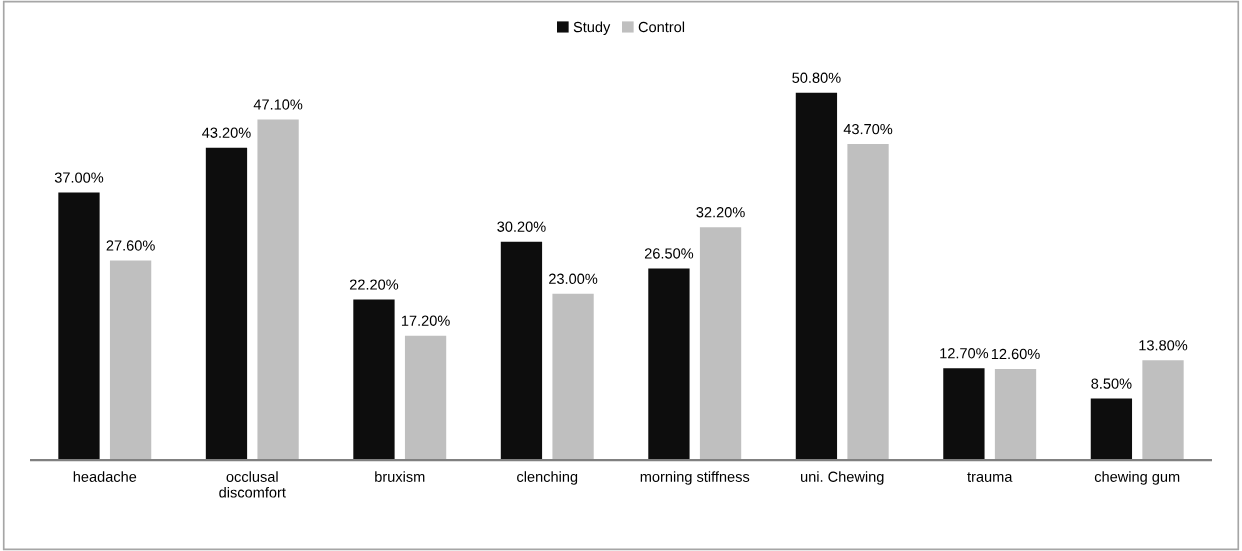 This screenshot has width=1242, height=551. What do you see at coordinates (990, 477) in the screenshot?
I see `x-tick-label: trauma` at bounding box center [990, 477].